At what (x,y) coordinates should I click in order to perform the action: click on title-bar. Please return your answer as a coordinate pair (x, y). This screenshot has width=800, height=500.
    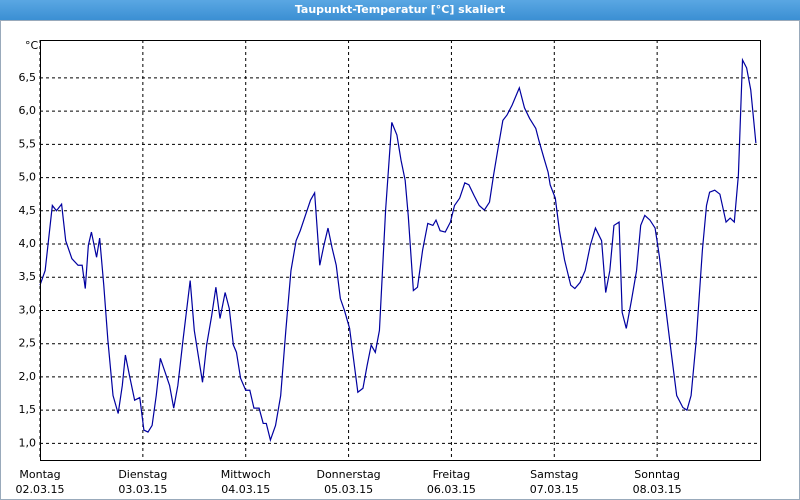
    Looking at the image, I should click on (400, 10).